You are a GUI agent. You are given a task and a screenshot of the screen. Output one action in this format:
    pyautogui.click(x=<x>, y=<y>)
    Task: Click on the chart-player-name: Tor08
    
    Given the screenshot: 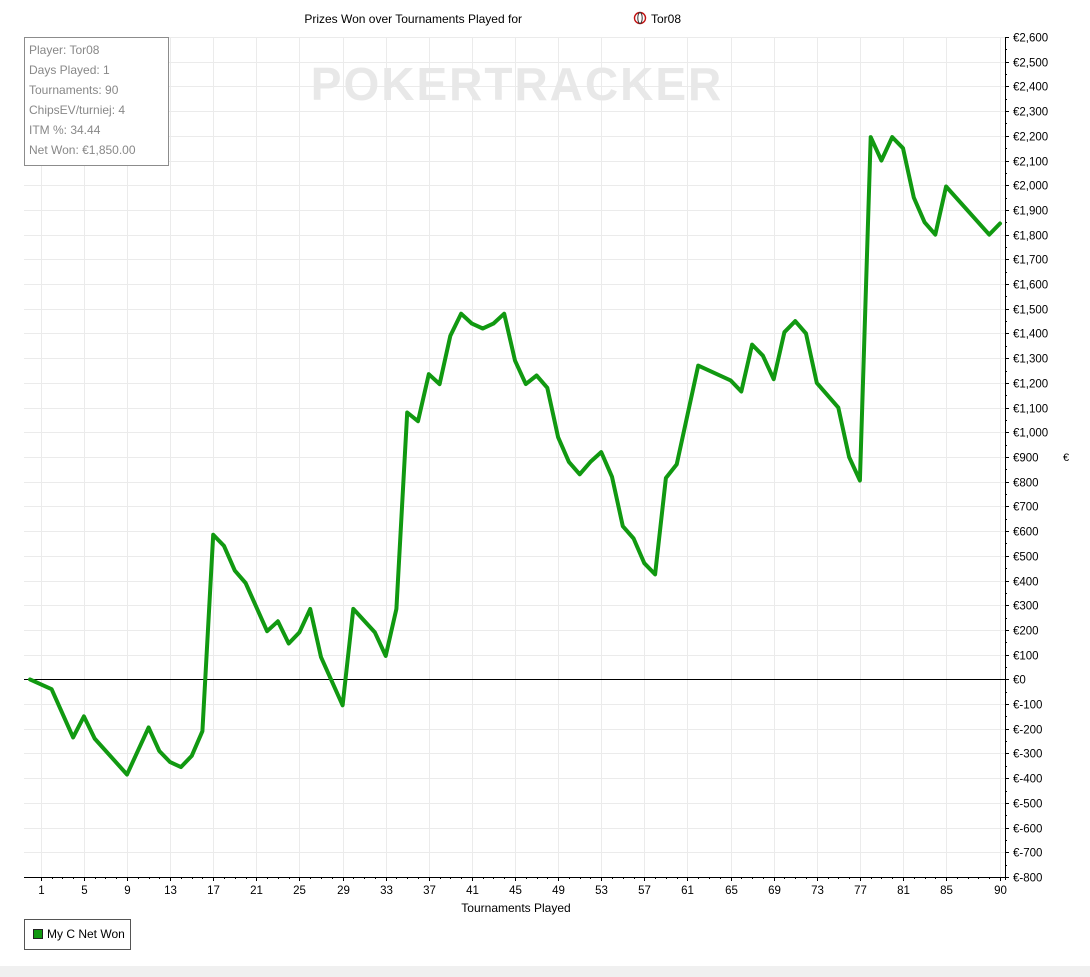 What is the action you would take?
    pyautogui.click(x=666, y=19)
    